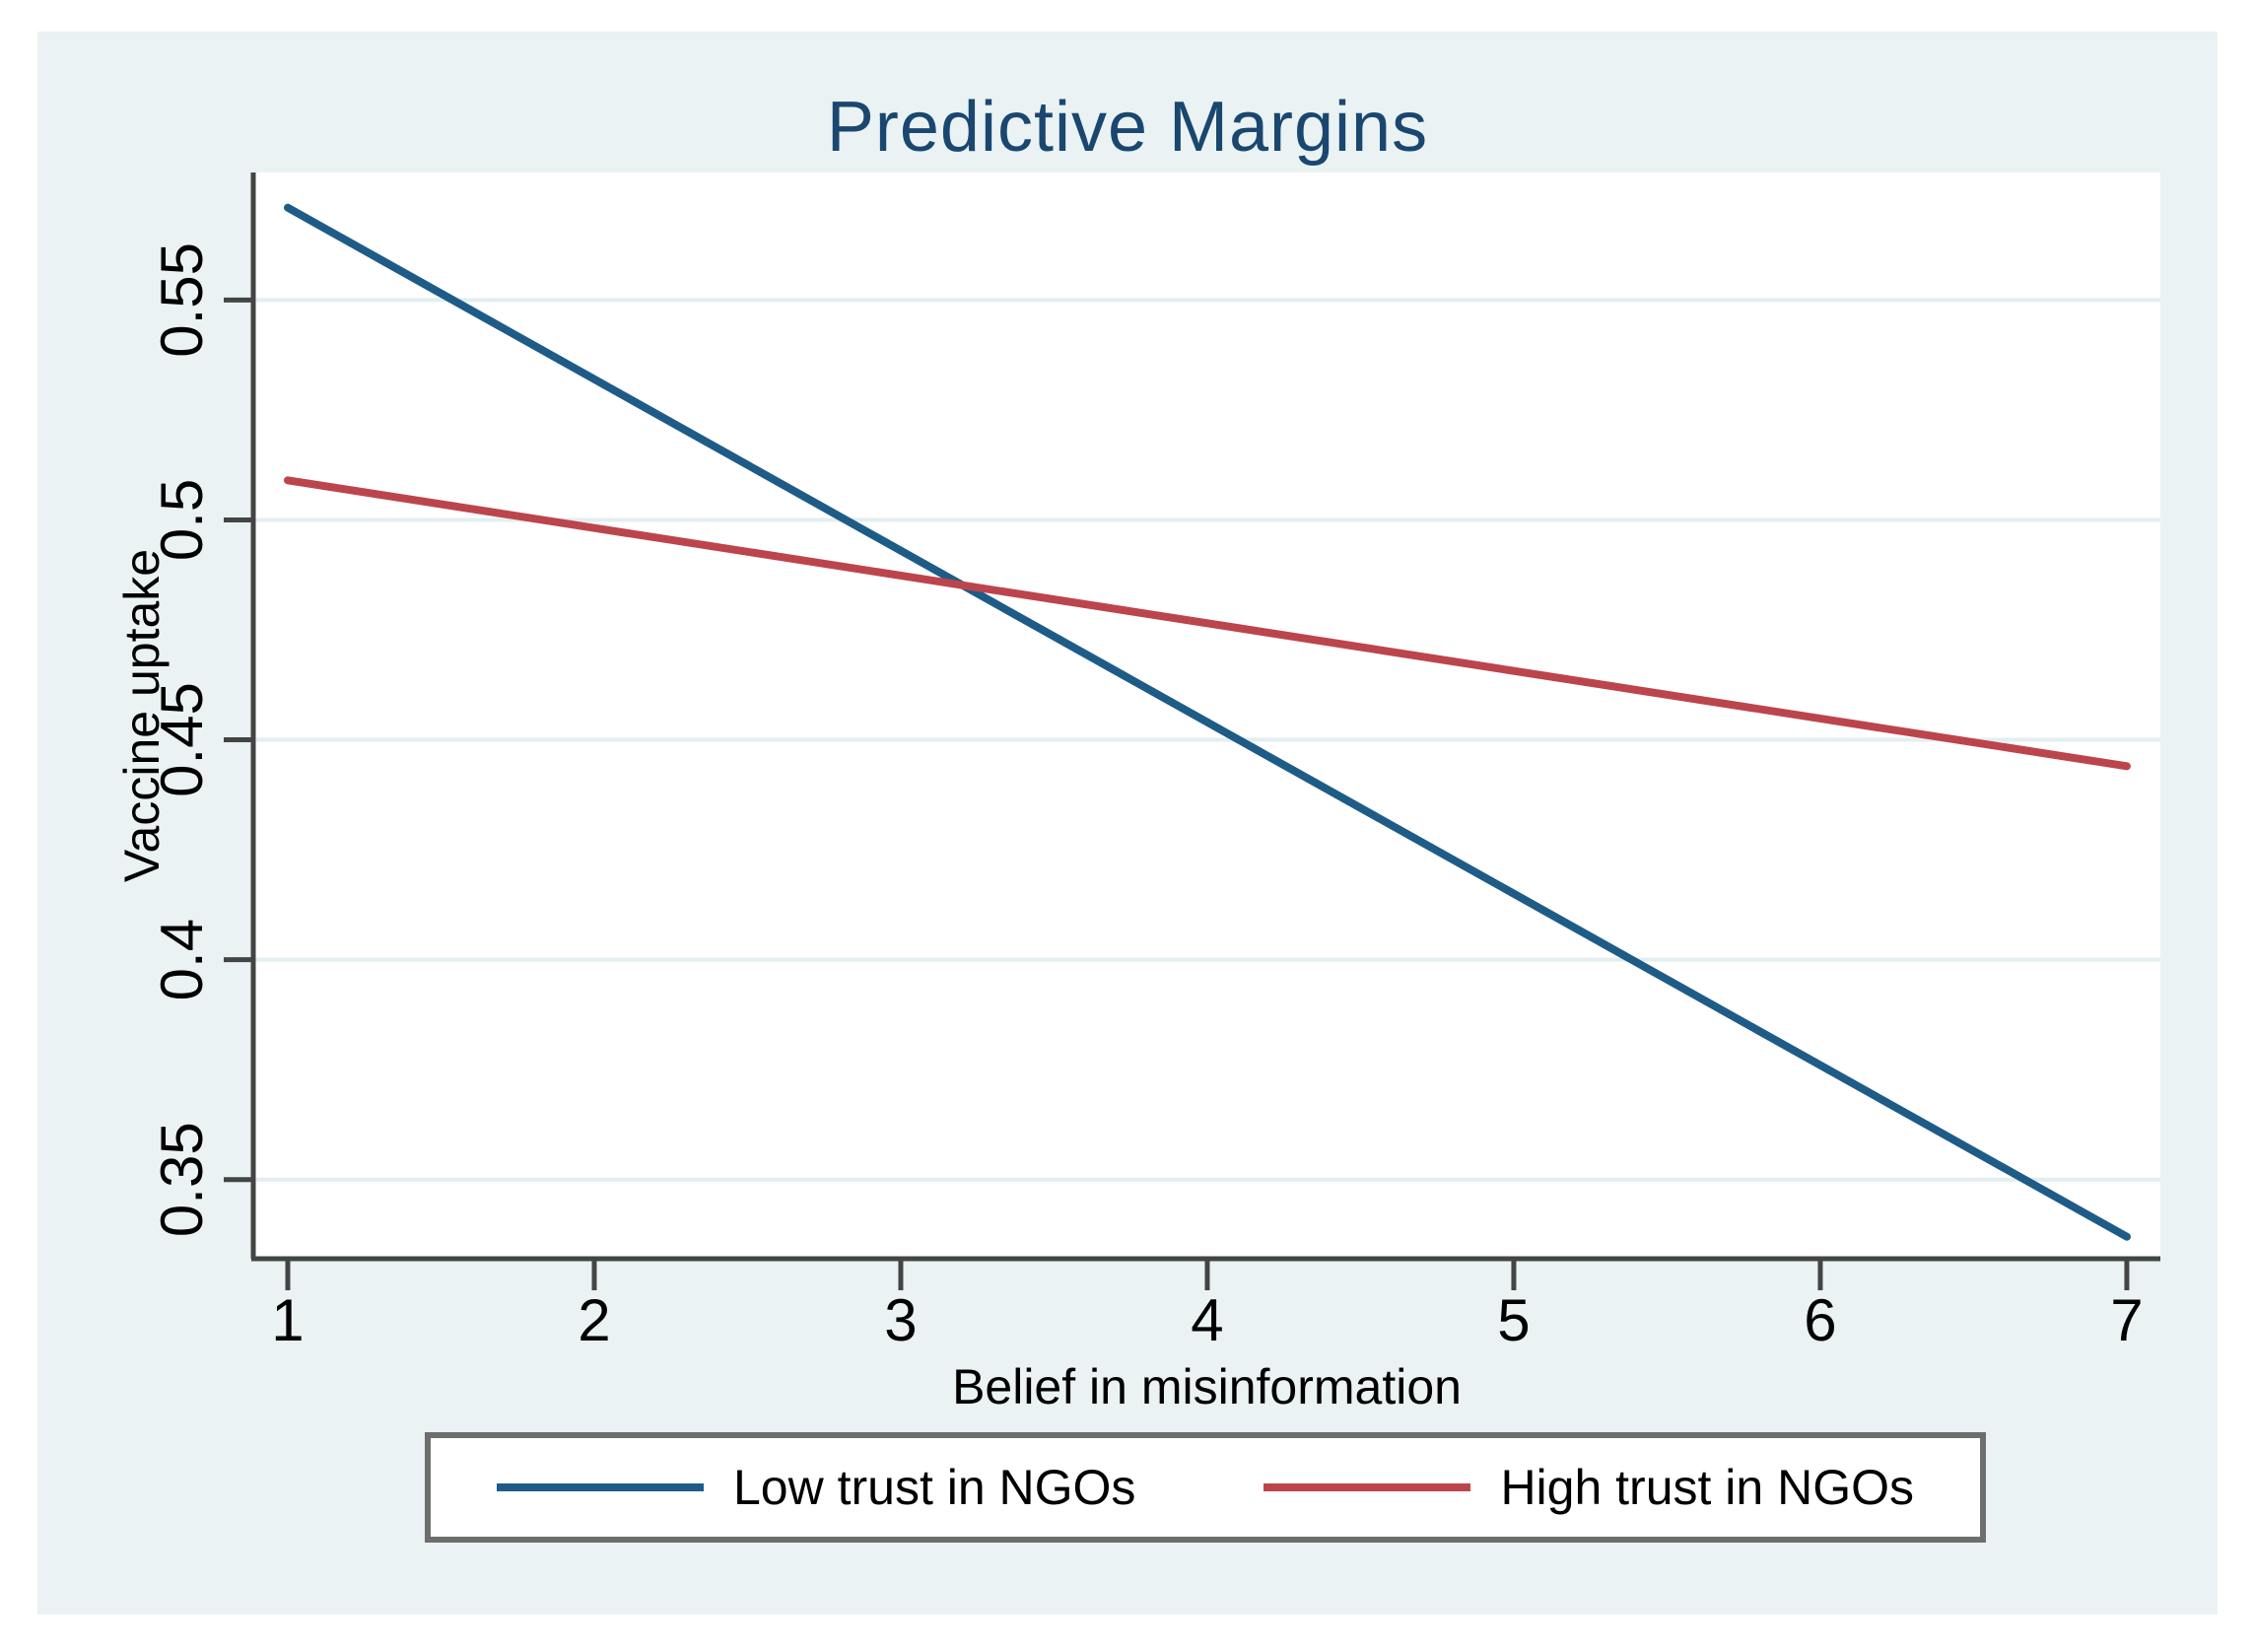 The width and height of the screenshot is (2254, 1652). What do you see at coordinates (142, 715) in the screenshot?
I see `y-axis-title: Vaccine uptake` at bounding box center [142, 715].